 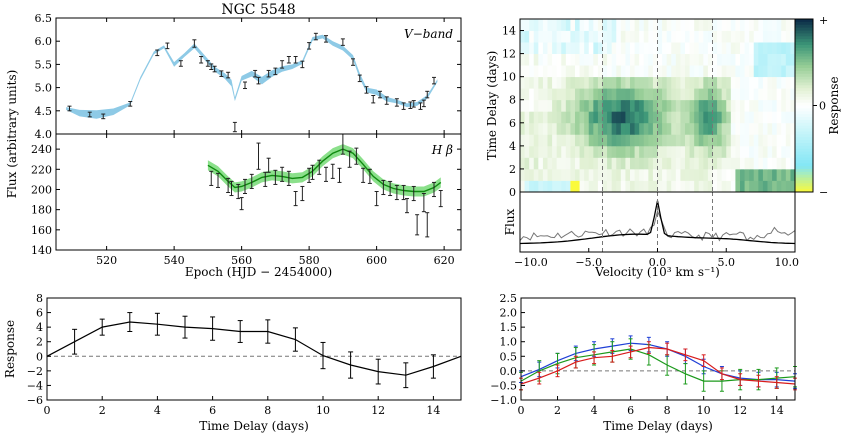 I want to click on x-axis-label: Epoch (HJD − 2454000), so click(x=258, y=272).